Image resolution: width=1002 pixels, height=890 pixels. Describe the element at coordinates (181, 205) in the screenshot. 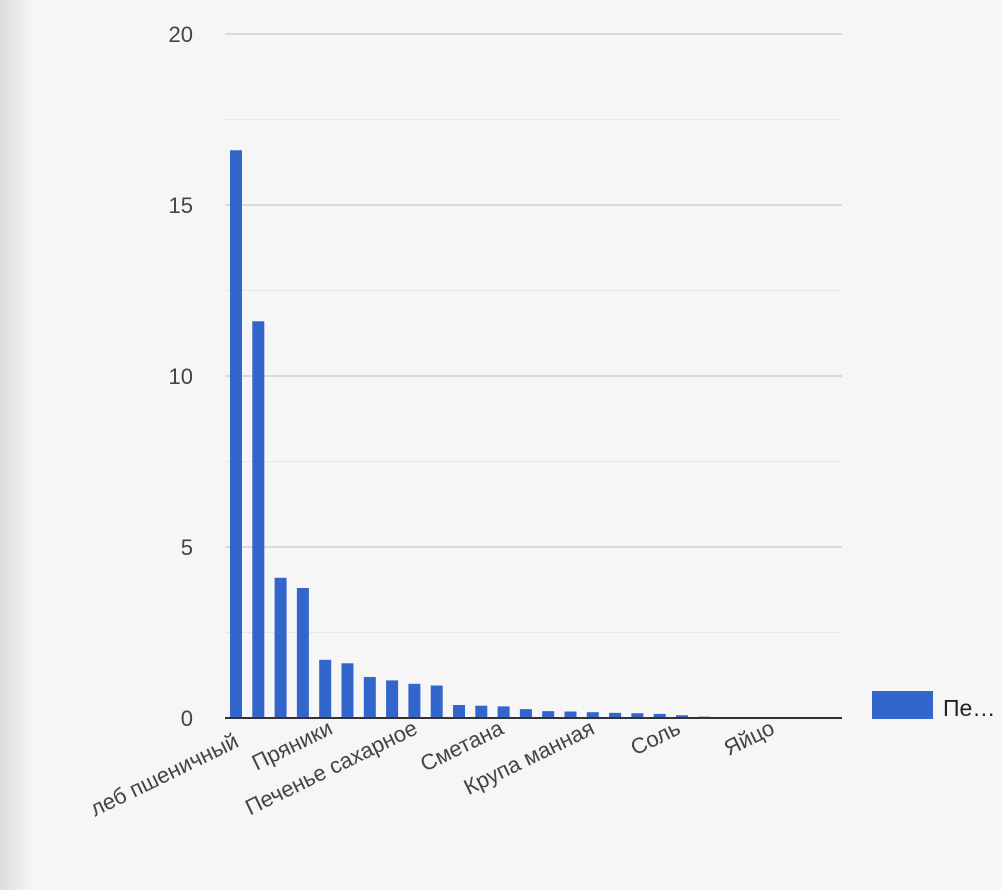

I see `y-tick-label: 15` at that location.